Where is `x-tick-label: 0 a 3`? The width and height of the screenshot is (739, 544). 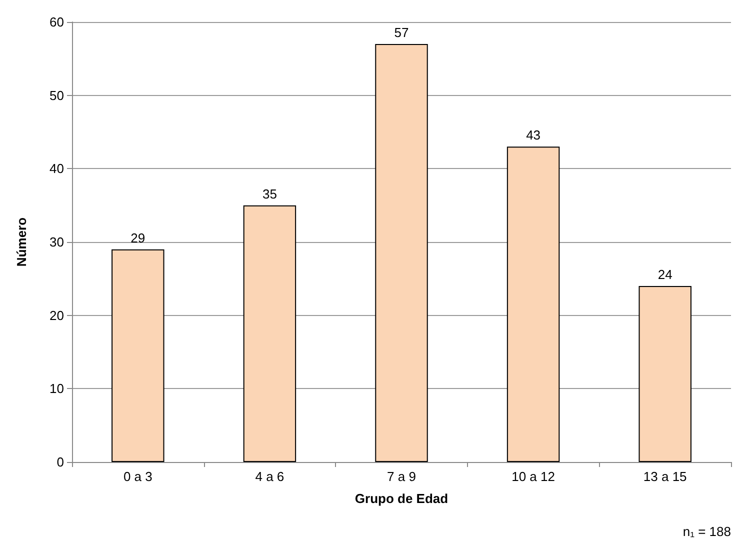 x-tick-label: 0 a 3 is located at coordinates (137, 476).